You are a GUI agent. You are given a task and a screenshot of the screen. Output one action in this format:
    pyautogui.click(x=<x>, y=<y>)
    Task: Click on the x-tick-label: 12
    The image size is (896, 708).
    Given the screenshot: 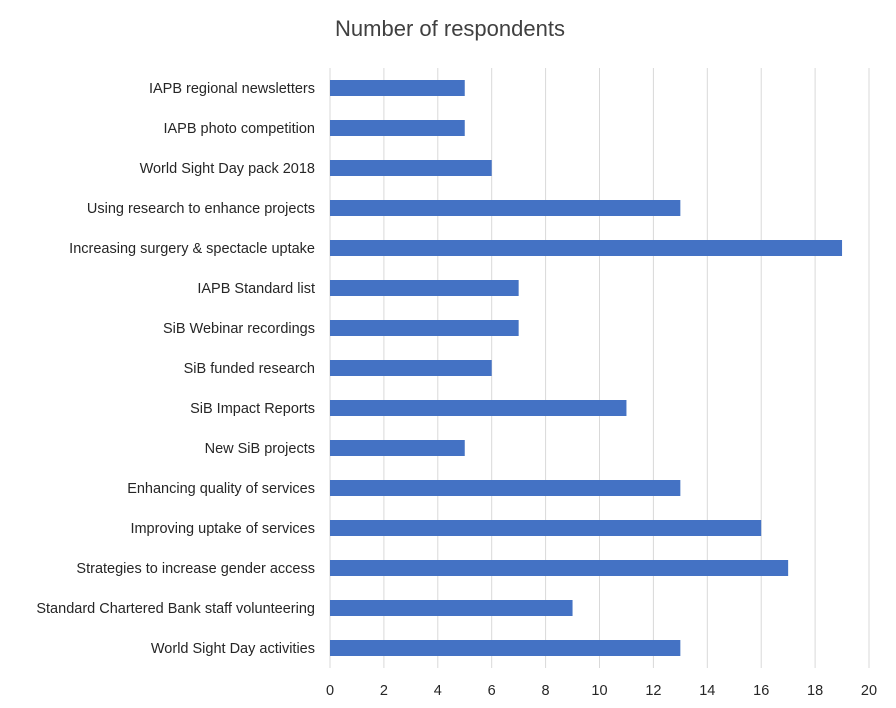 What is the action you would take?
    pyautogui.click(x=653, y=691)
    